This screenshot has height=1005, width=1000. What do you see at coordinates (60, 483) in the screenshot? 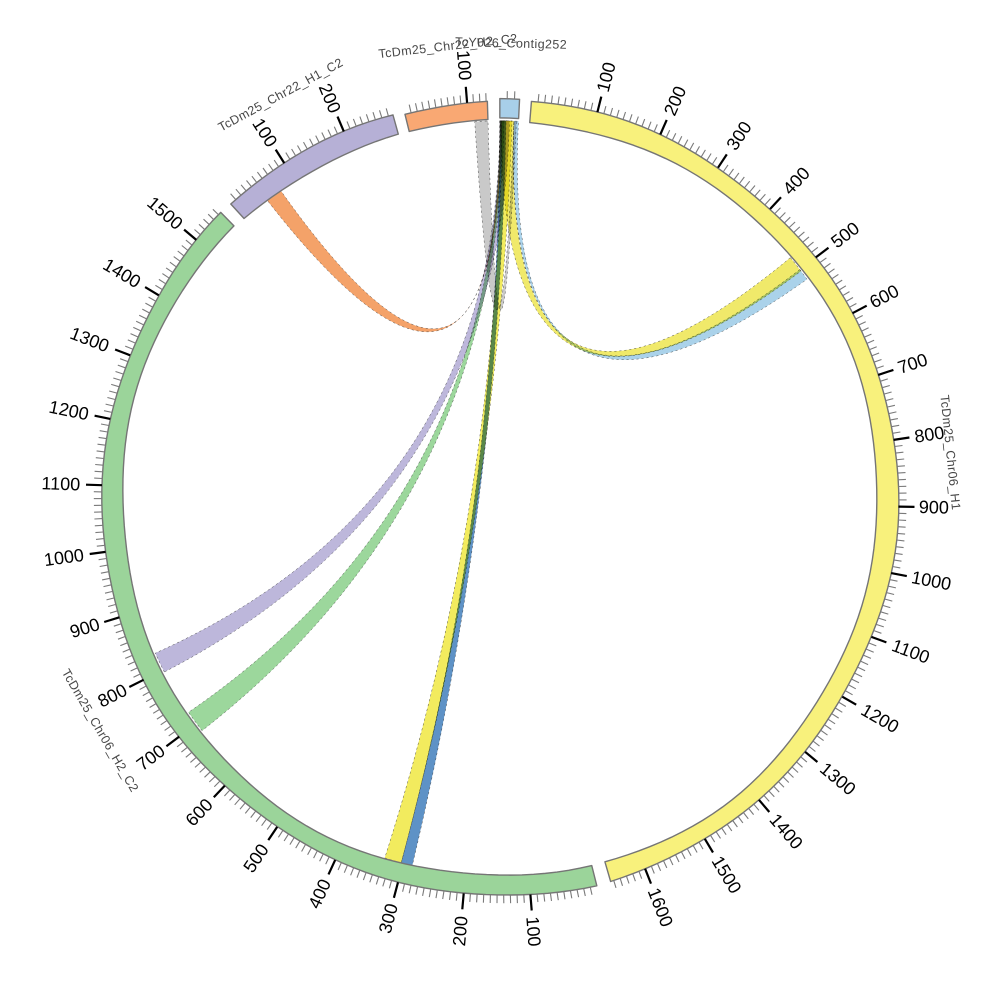
I see `svg-text: 1100` at bounding box center [60, 483].